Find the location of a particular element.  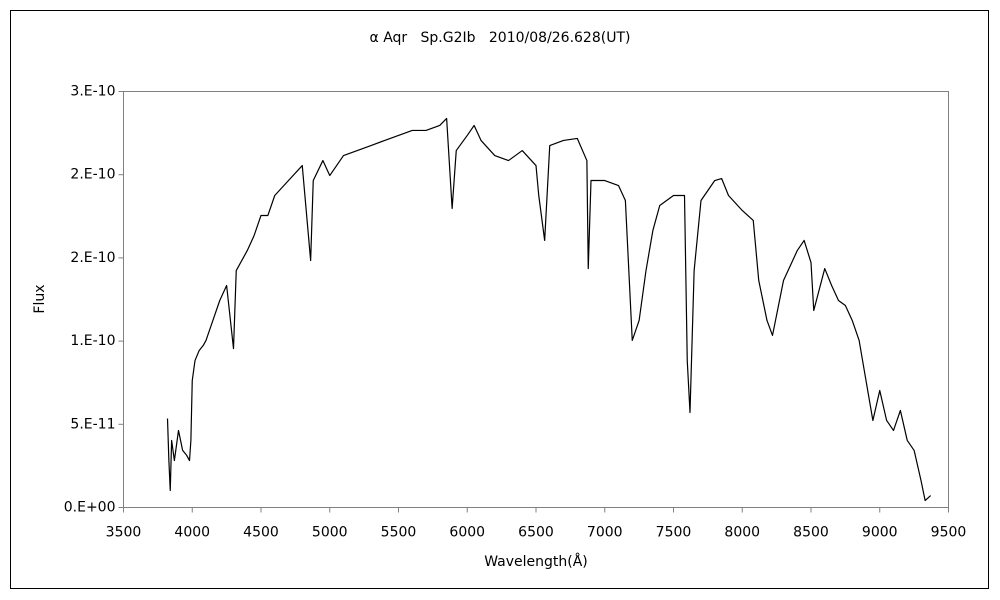

y-tick-label: 1.E-10 is located at coordinates (92, 341).